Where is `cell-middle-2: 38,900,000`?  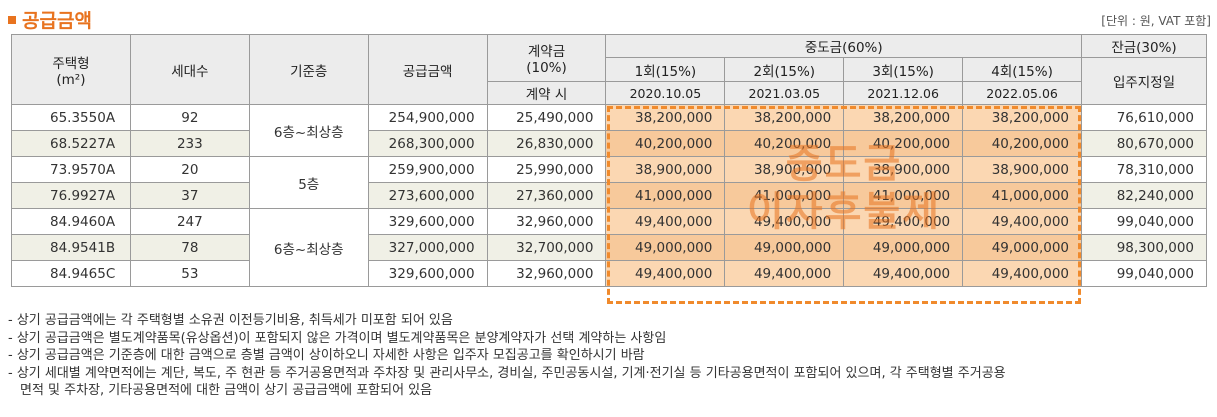
cell-middle-2: 38,900,000 is located at coordinates (784, 169).